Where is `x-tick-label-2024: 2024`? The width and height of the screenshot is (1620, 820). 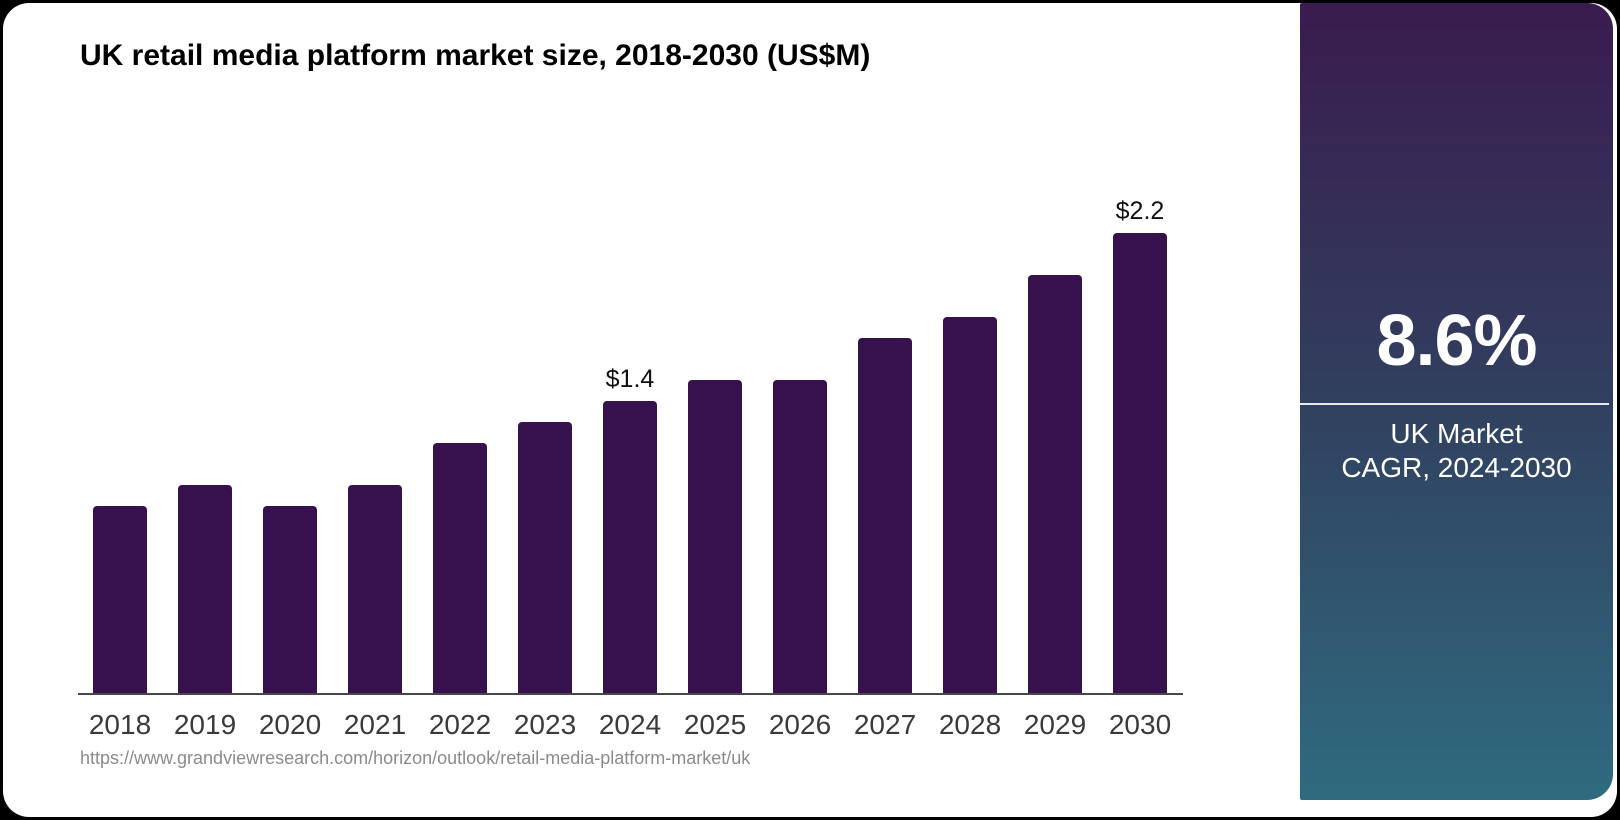
x-tick-label-2024: 2024 is located at coordinates (630, 724).